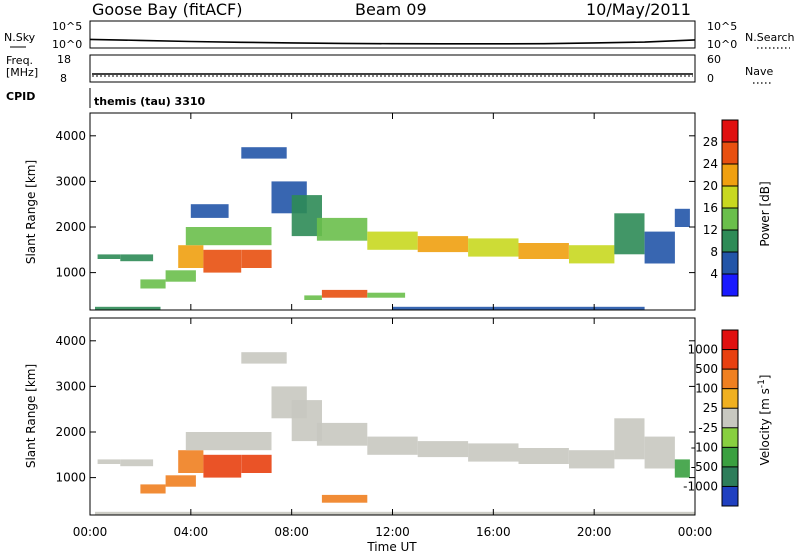 Image resolution: width=800 pixels, height=554 pixels. I want to click on freq-left-label-2: [MHz], so click(22, 72).